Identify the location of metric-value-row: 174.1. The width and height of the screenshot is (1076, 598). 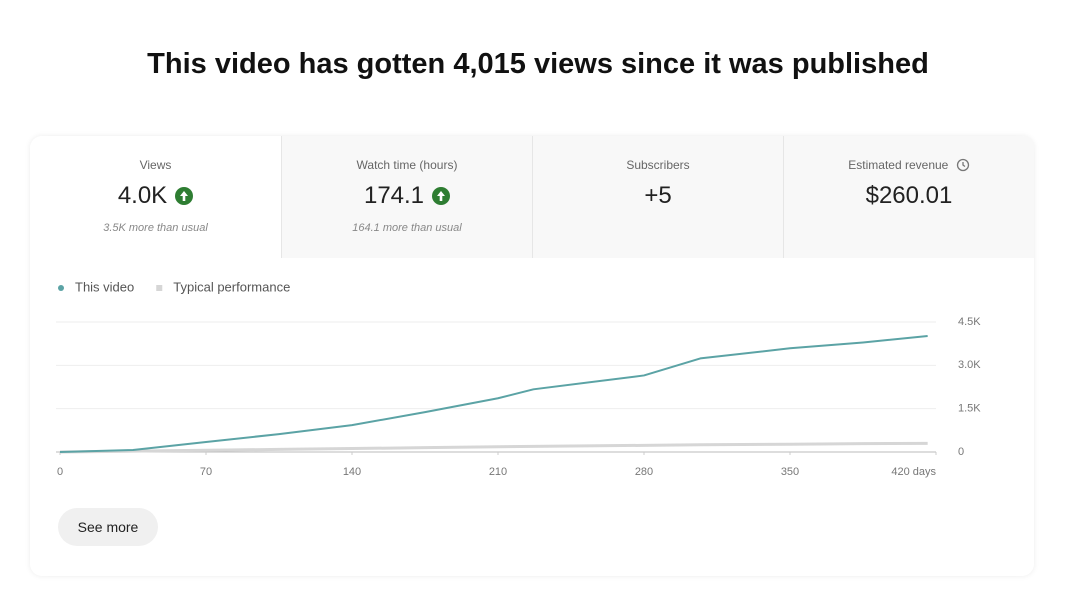
(407, 196).